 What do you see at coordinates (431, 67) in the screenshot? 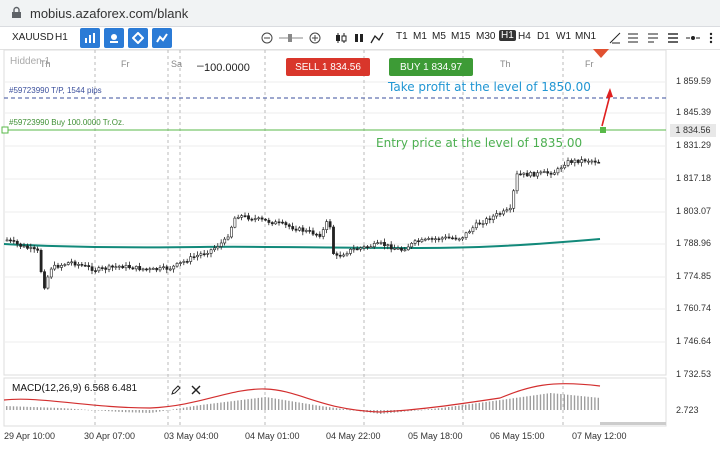
I see `buy-button: BUY 1 834.97` at bounding box center [431, 67].